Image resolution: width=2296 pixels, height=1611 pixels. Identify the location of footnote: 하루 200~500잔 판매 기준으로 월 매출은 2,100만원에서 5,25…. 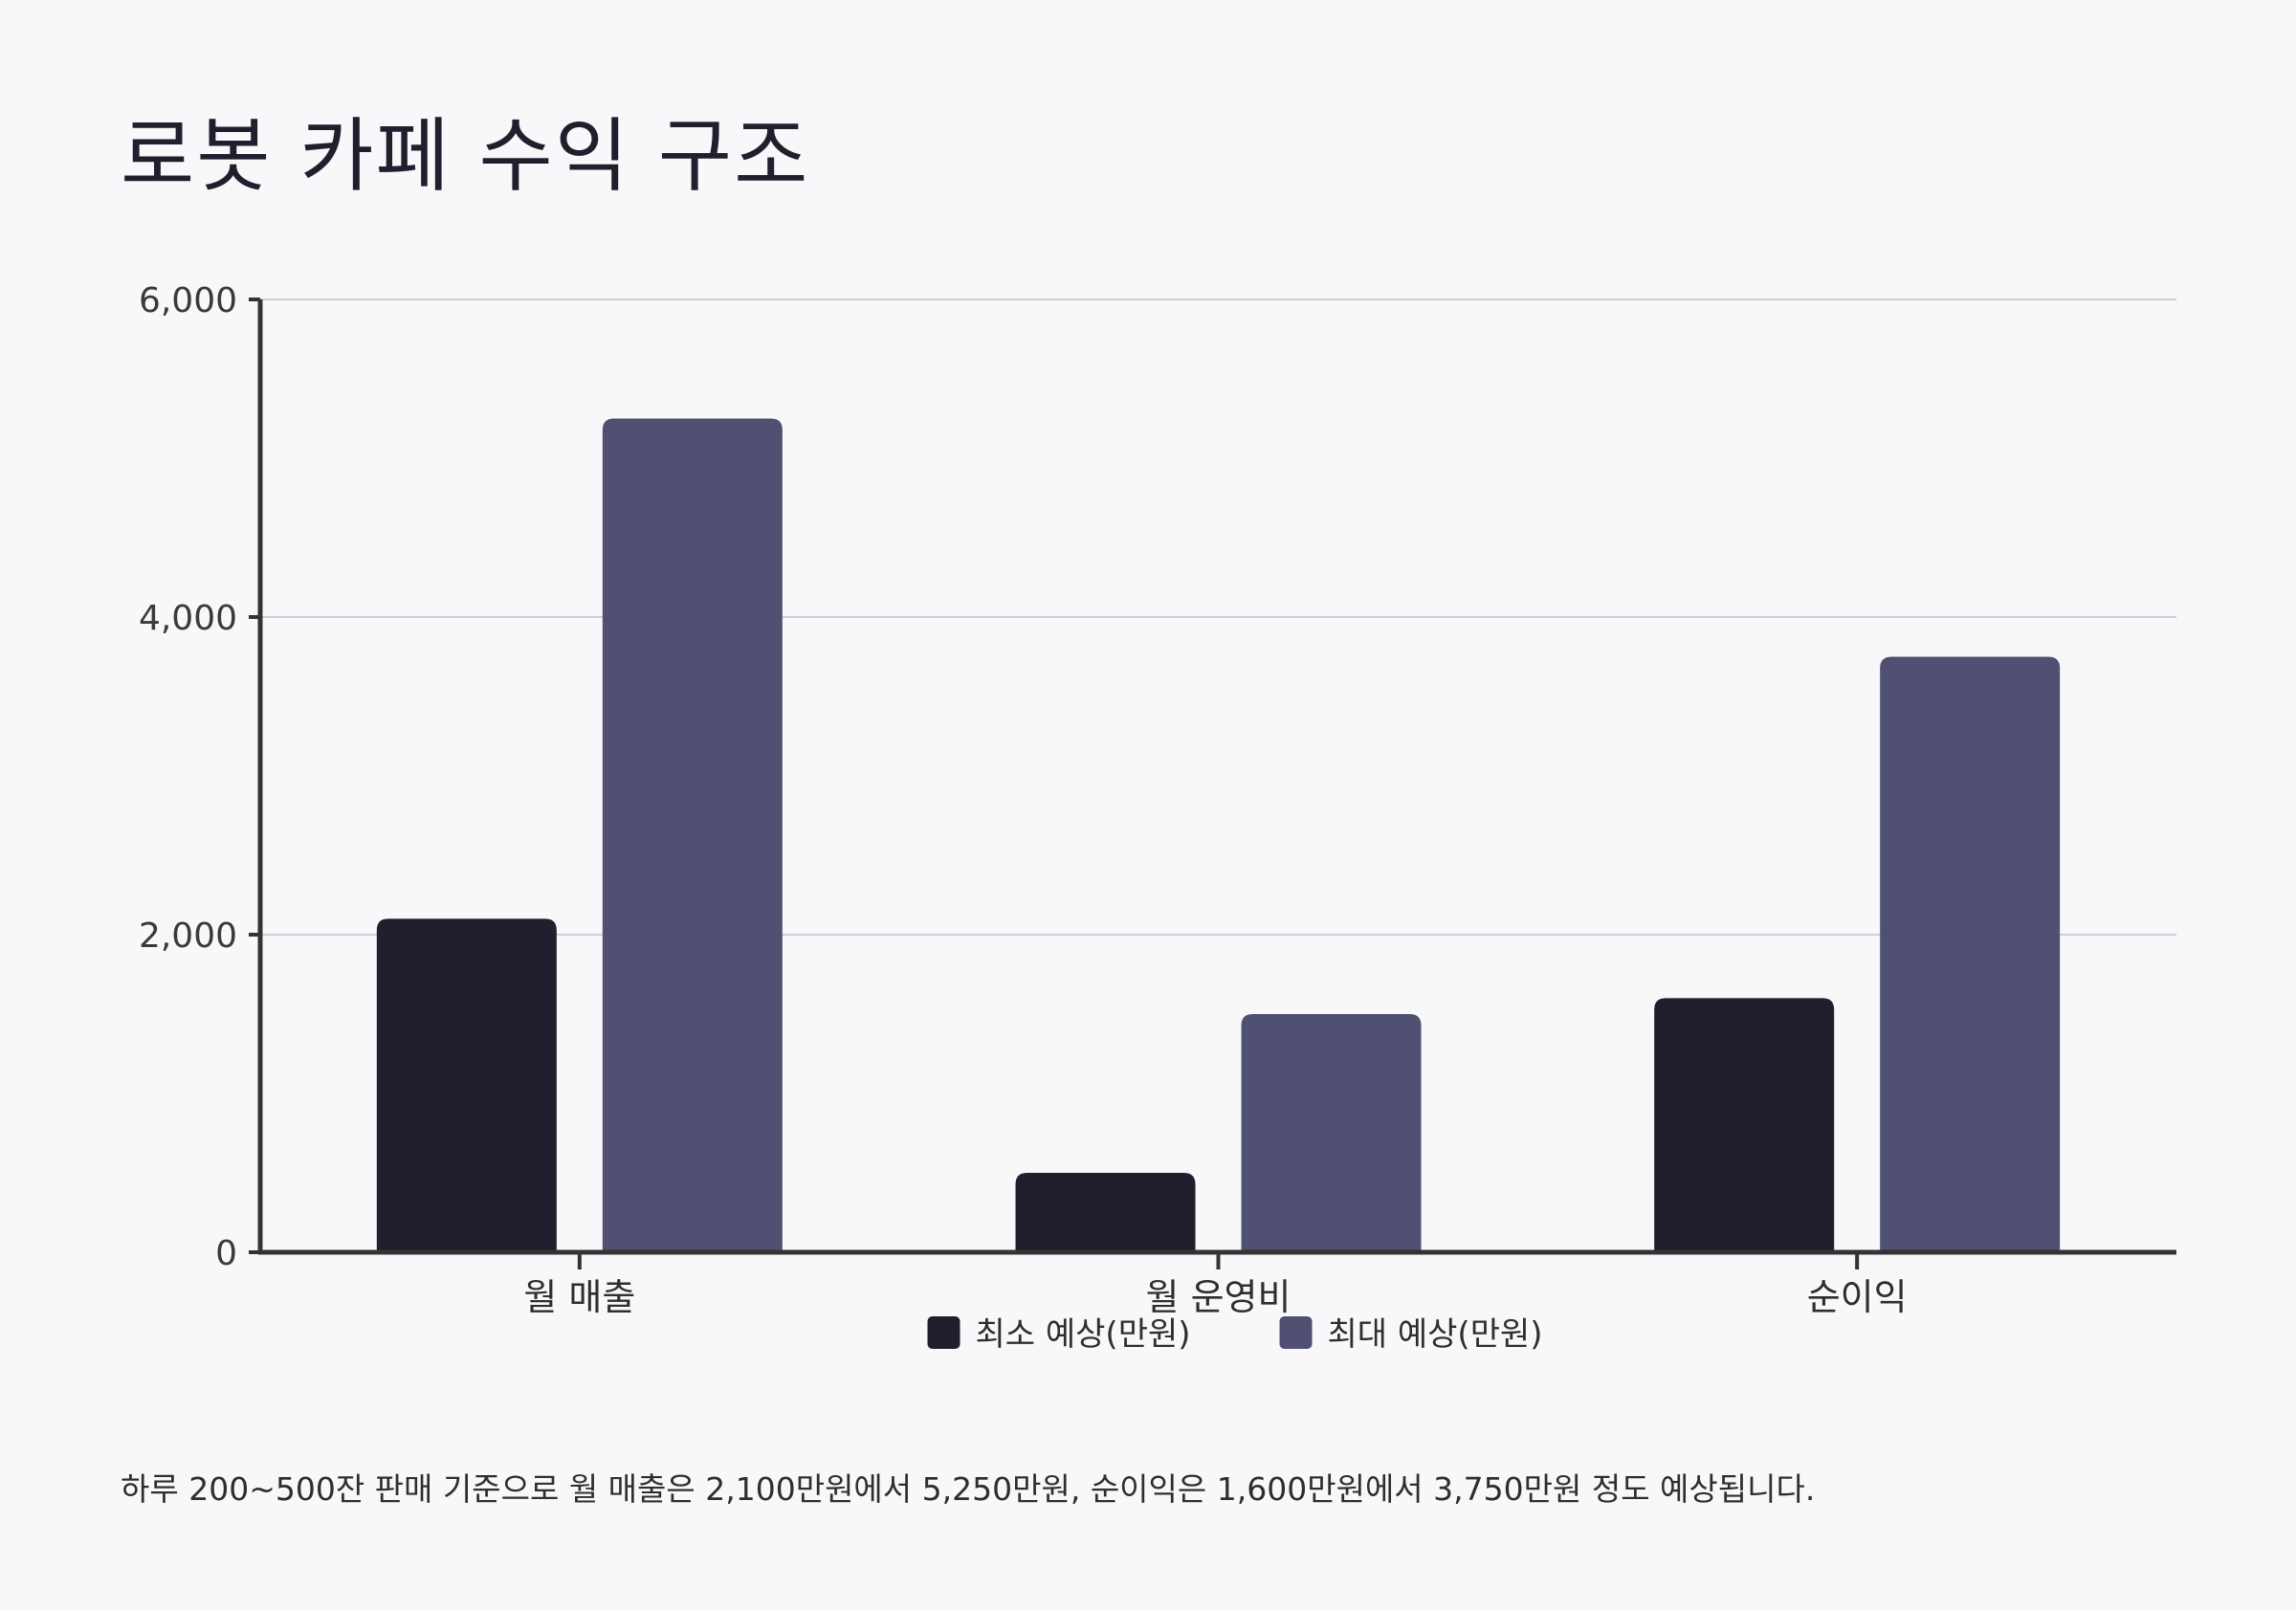
(968, 1489).